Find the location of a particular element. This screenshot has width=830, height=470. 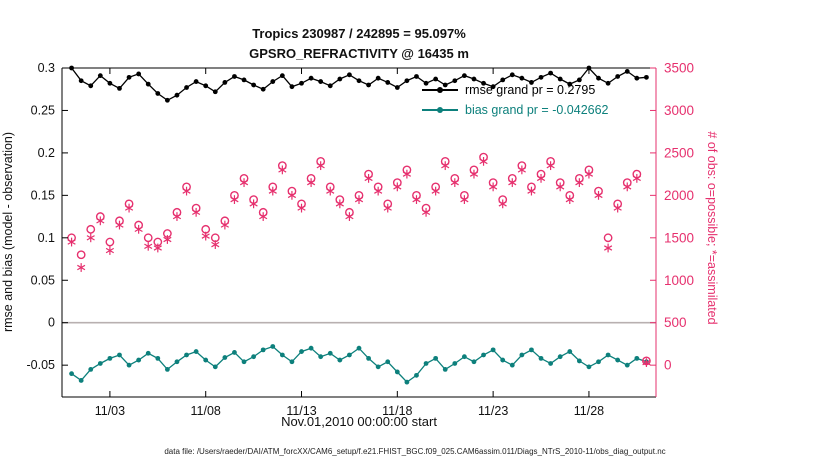

left-tick-label: 0.25 is located at coordinates (43, 110).